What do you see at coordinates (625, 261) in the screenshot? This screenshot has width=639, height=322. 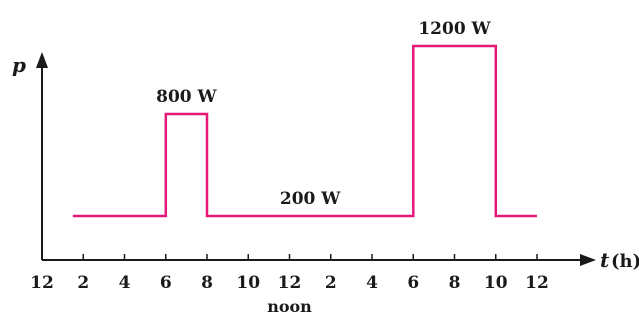 I see `x-axis-unit: (h)` at bounding box center [625, 261].